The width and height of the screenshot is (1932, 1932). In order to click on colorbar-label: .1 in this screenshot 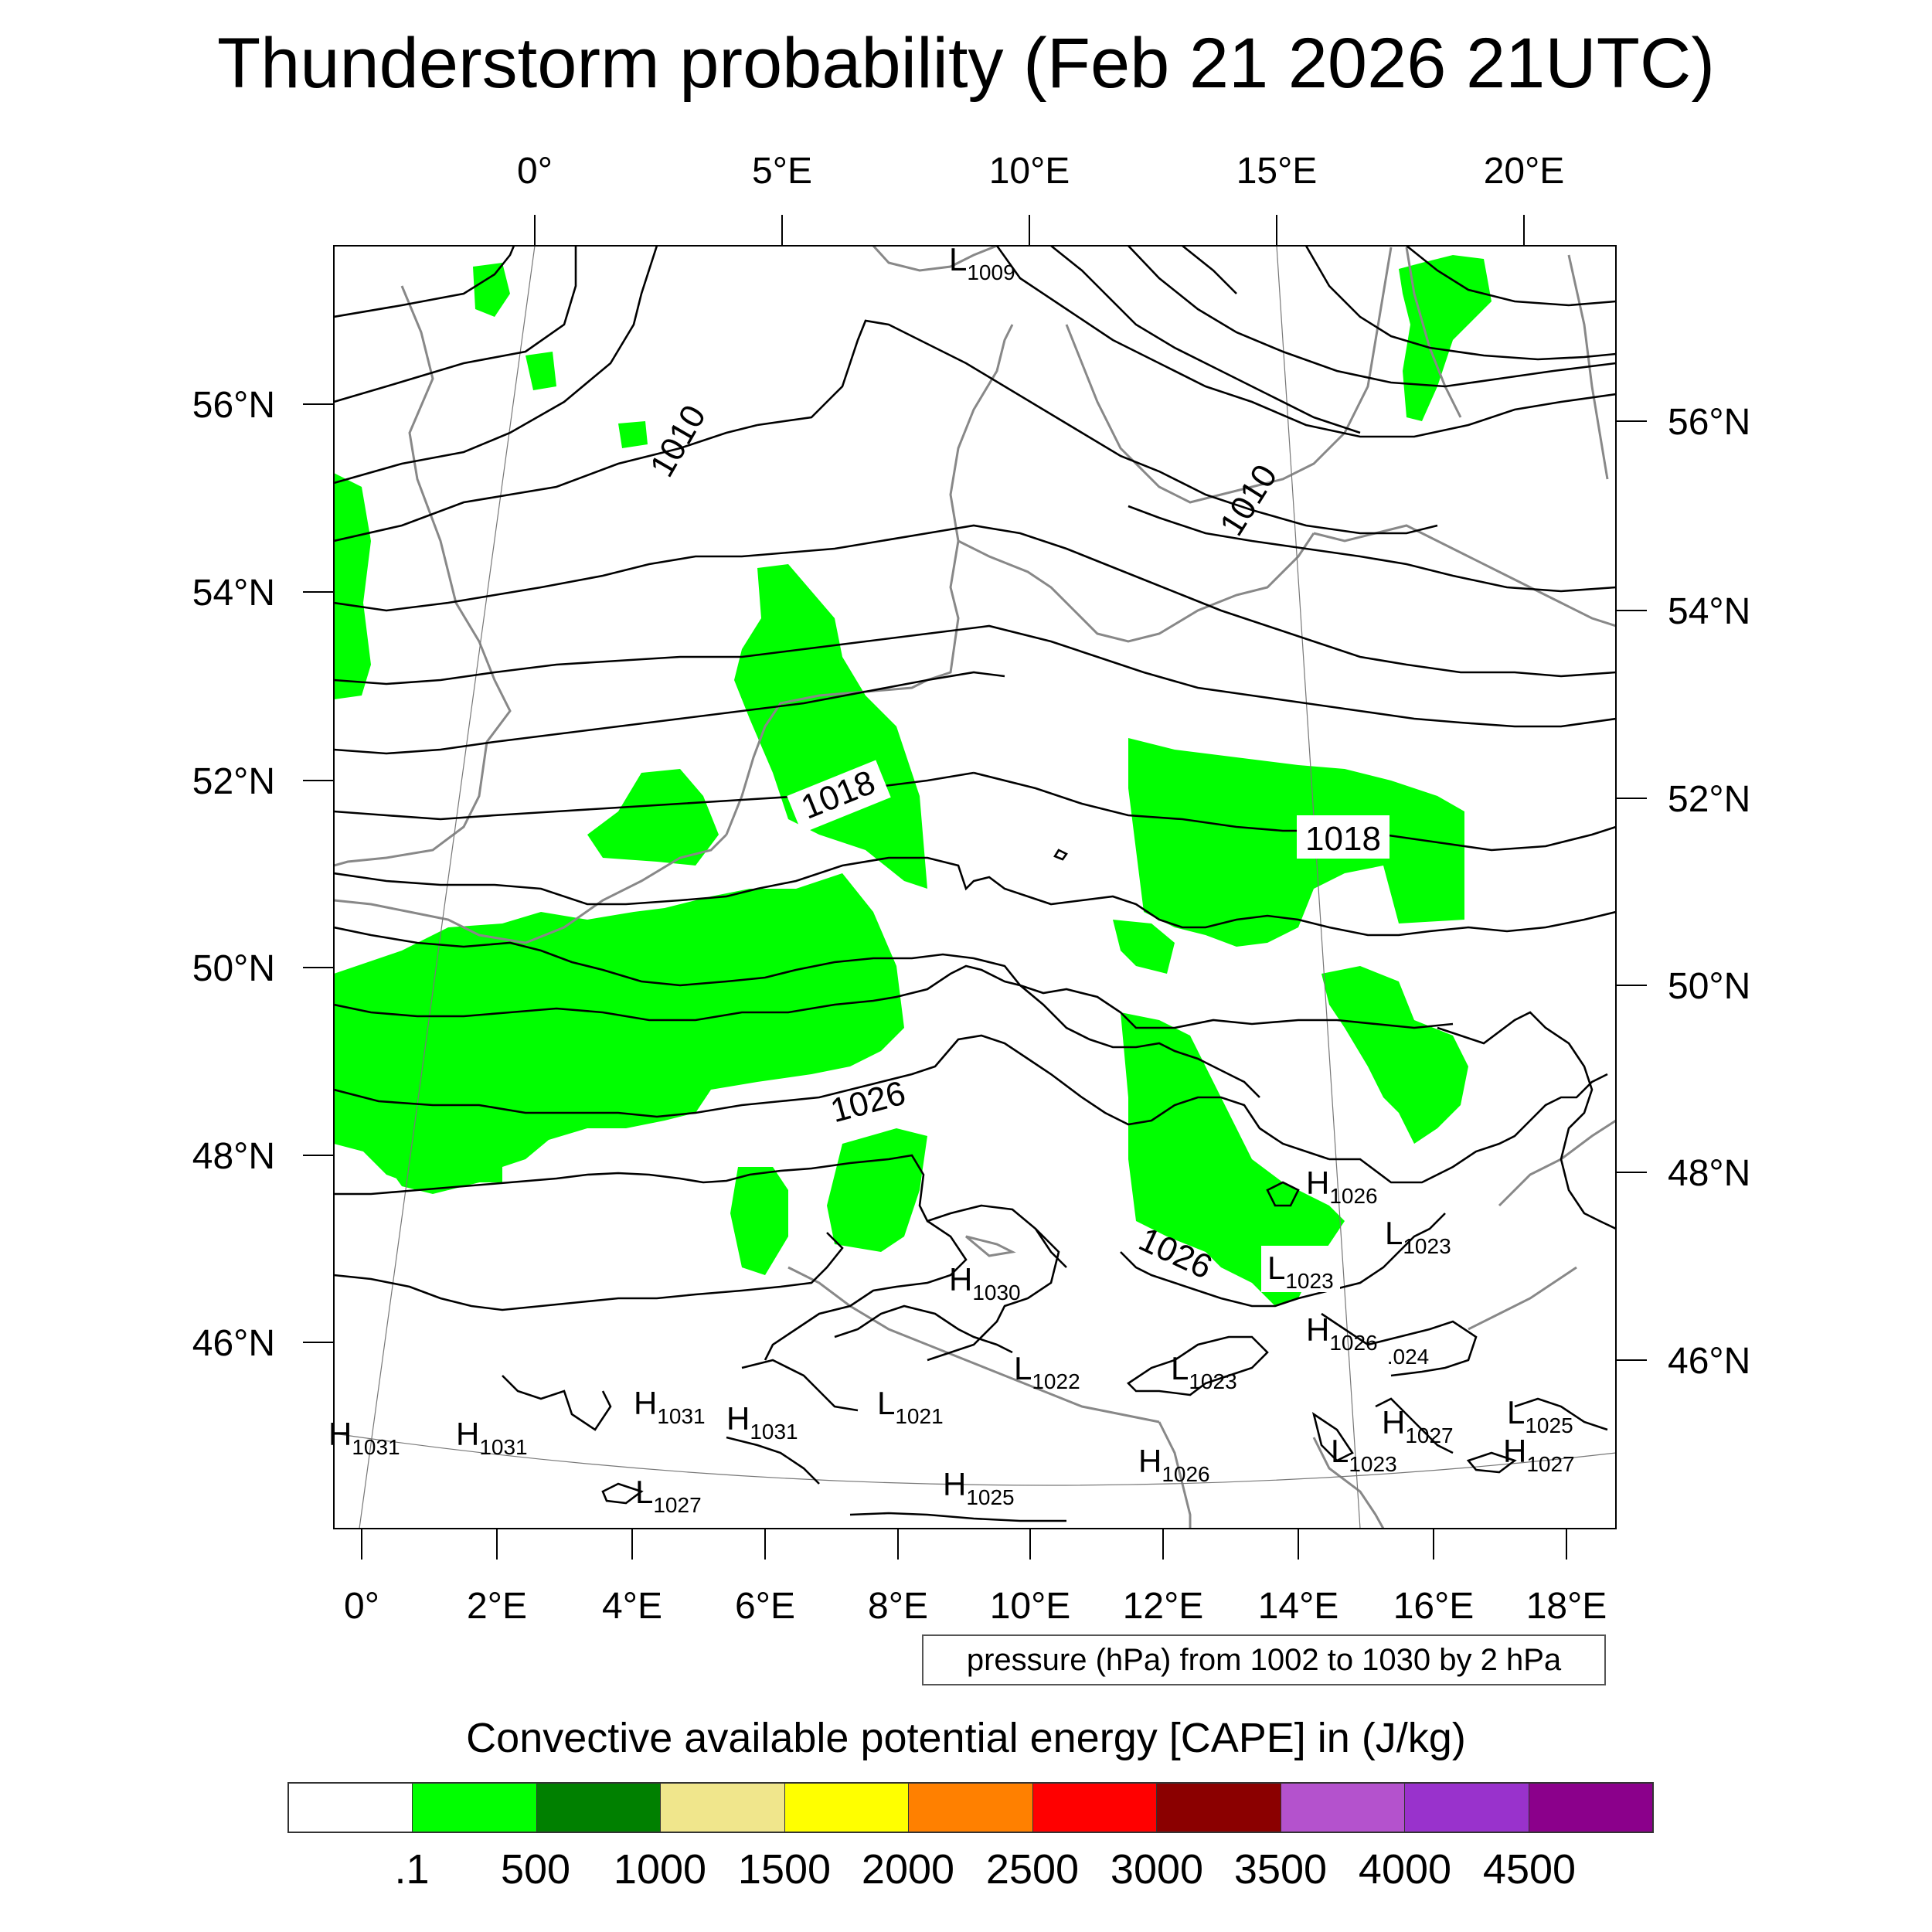, I will do `click(412, 1870)`.